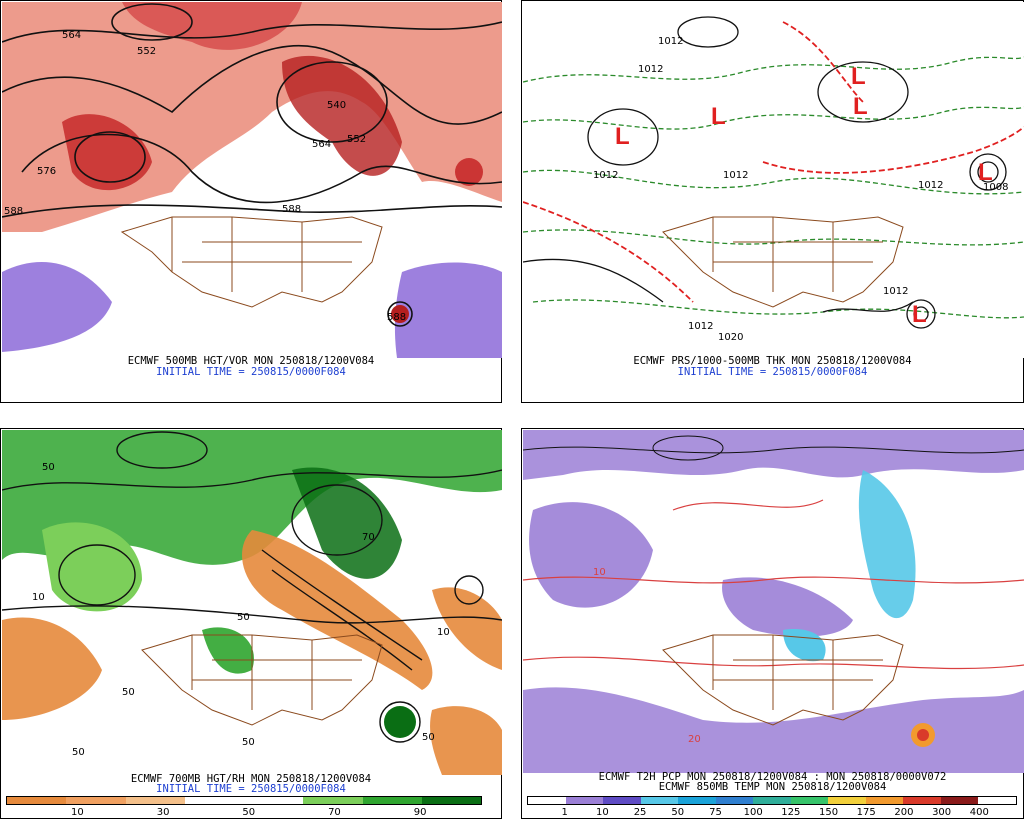  Describe the element at coordinates (942, 812) in the screenshot. I see `legend-tick-label: 300` at that location.